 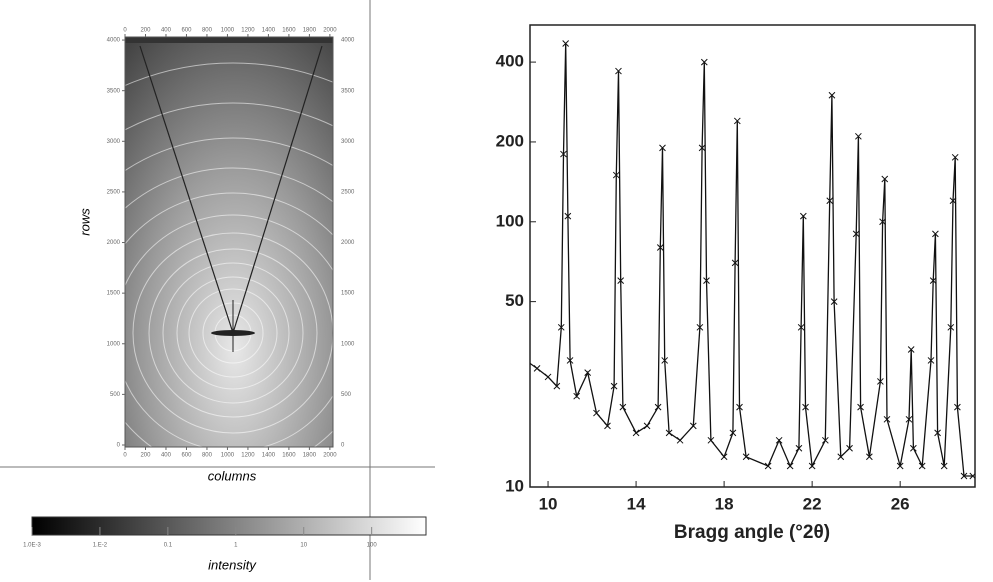 What do you see at coordinates (514, 300) in the screenshot?
I see `y-tick-label: 50` at bounding box center [514, 300].